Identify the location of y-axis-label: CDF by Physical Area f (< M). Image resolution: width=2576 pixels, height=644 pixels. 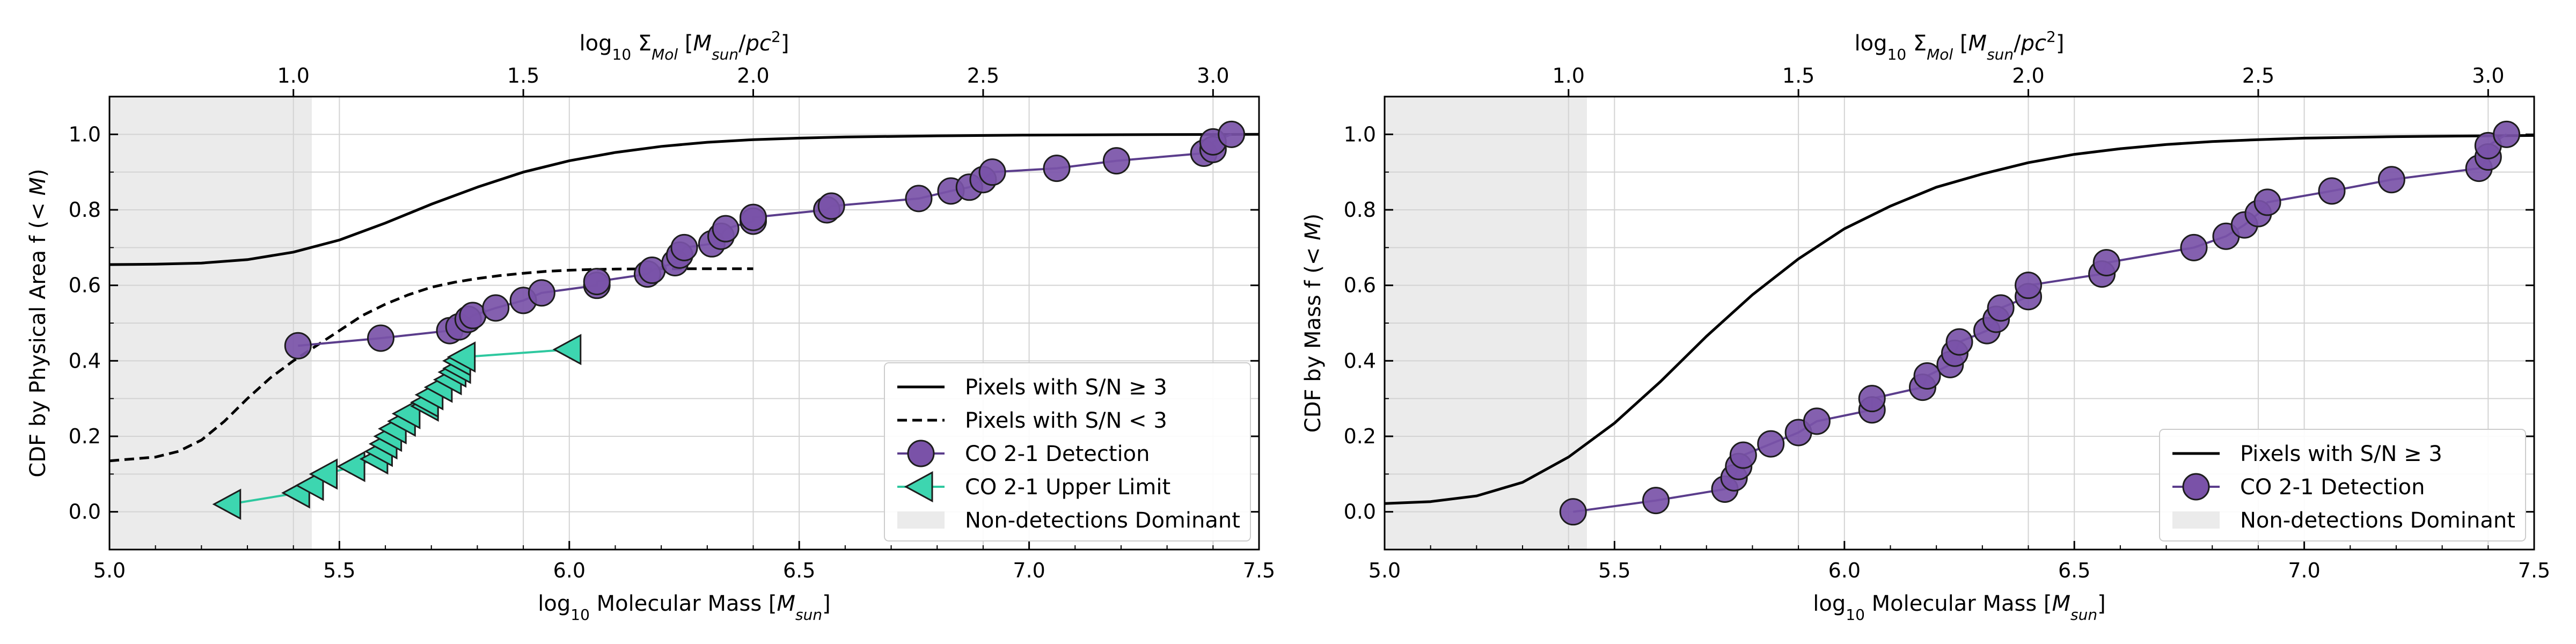
(38, 323).